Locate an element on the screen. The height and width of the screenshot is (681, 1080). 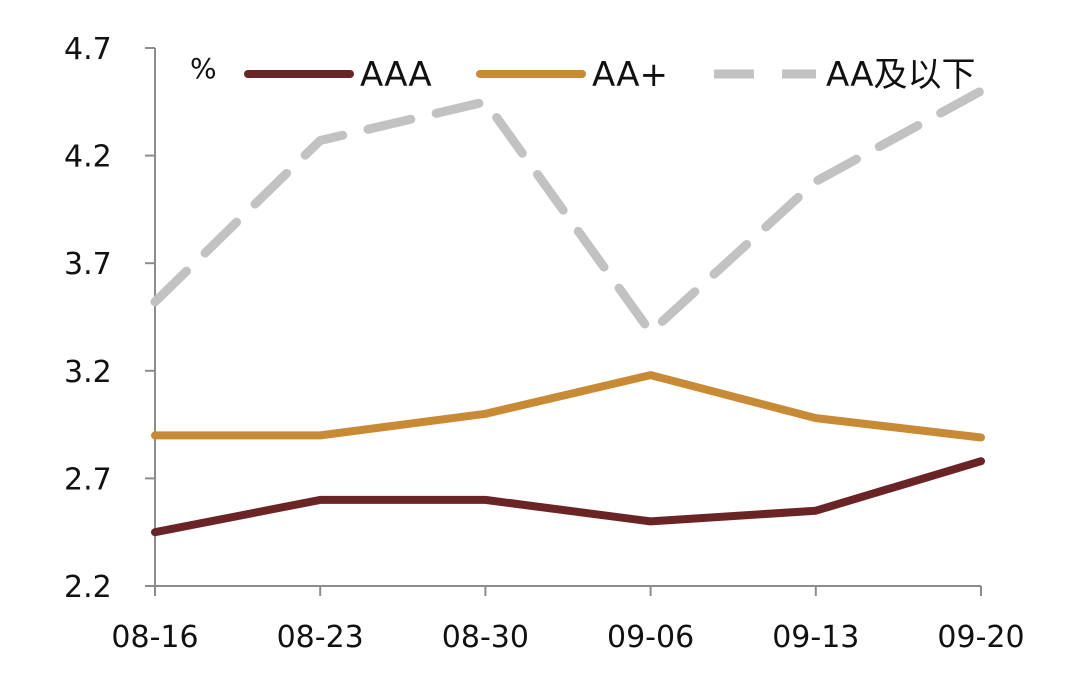
legend-label: AA及以下 is located at coordinates (900, 75).